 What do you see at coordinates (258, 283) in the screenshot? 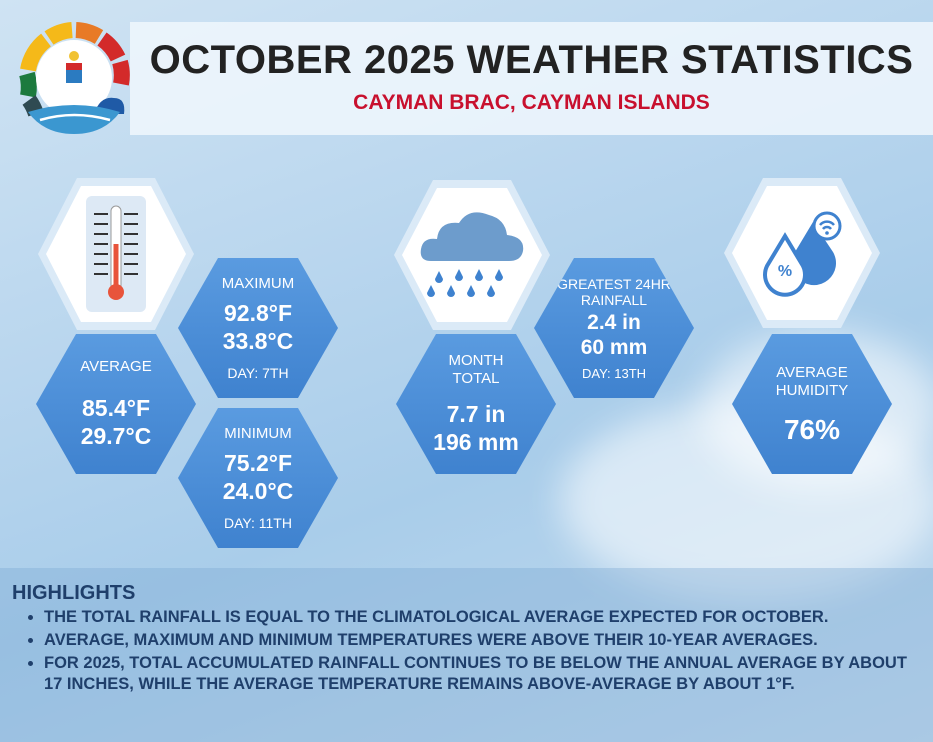
I see `maximum-label: MAXIMUM` at bounding box center [258, 283].